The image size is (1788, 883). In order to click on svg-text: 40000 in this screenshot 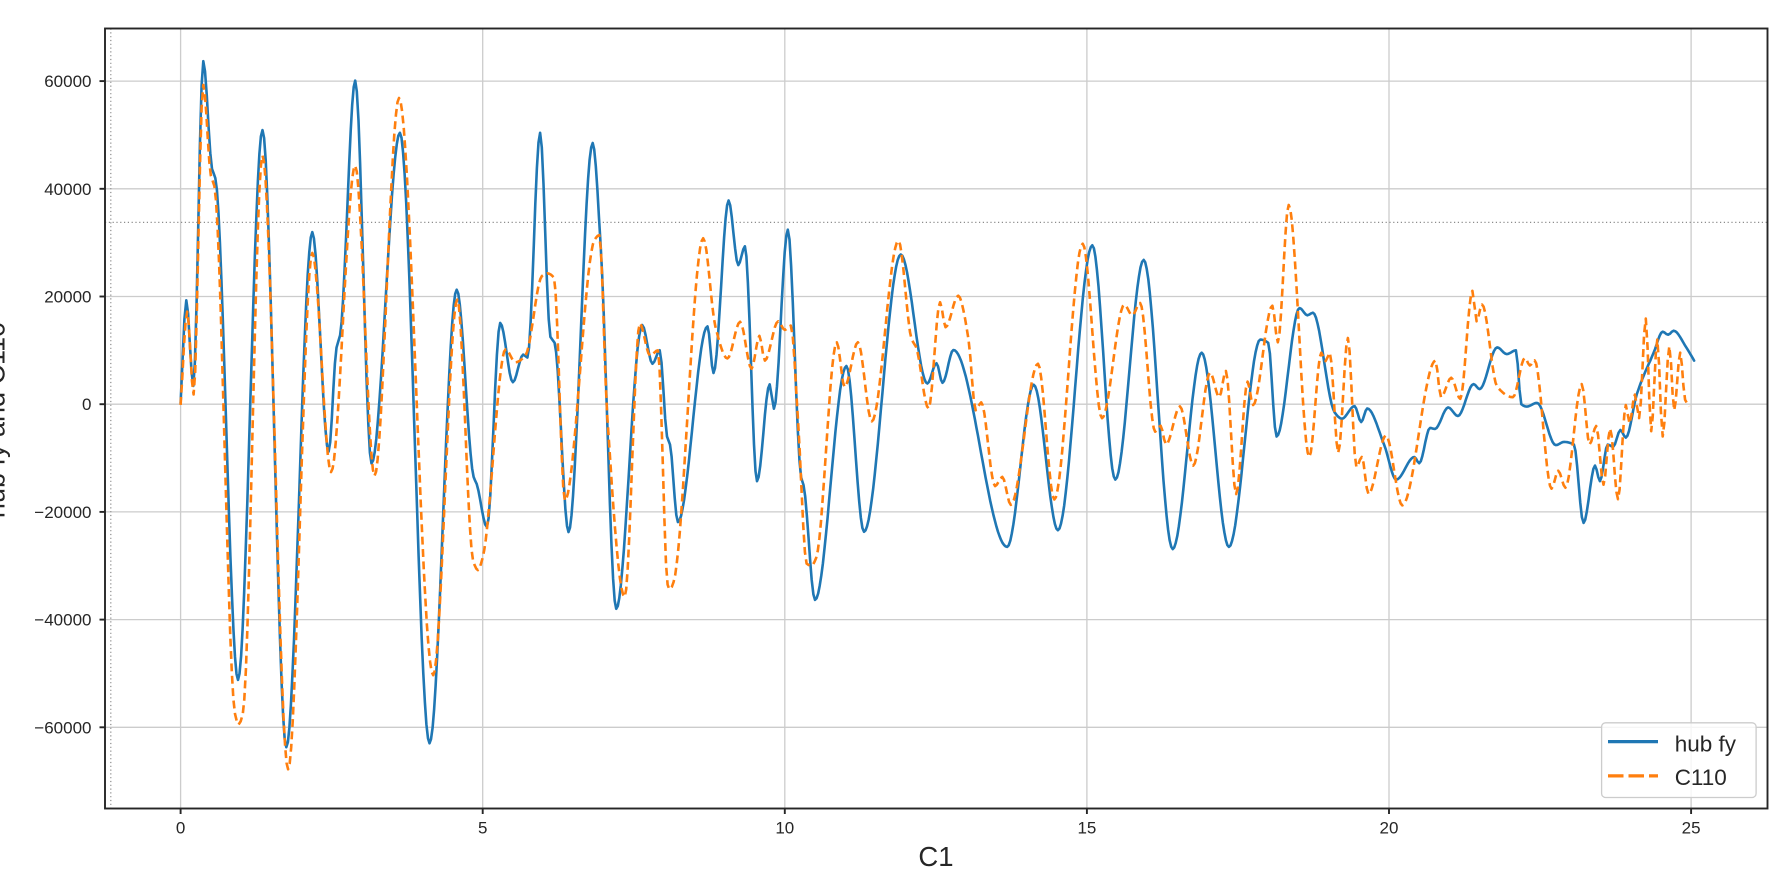, I will do `click(67, 189)`.